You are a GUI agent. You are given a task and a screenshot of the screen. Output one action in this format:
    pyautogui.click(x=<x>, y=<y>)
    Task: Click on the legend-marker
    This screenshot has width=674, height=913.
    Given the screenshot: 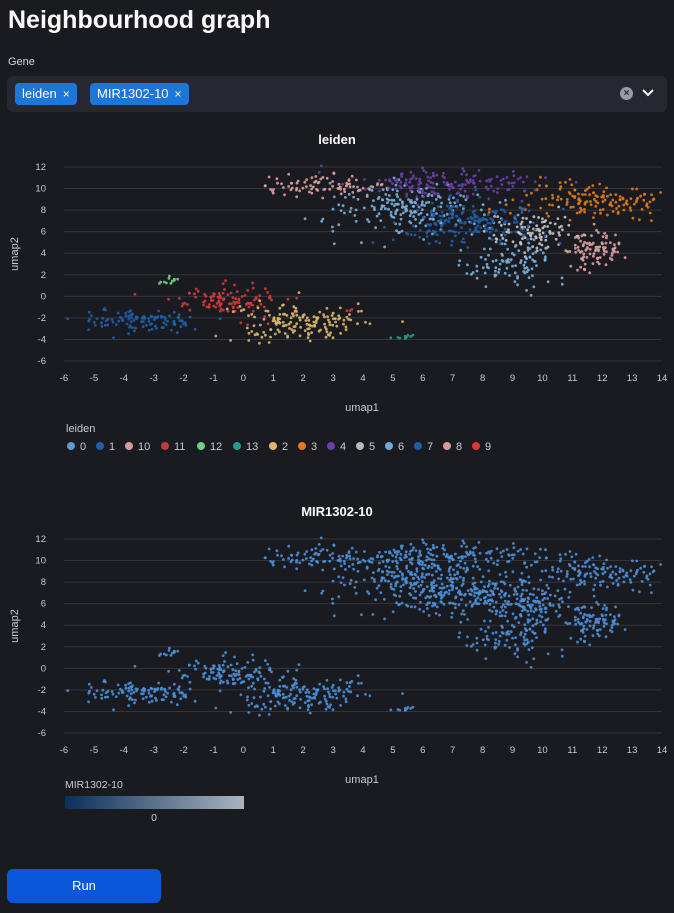 What is the action you would take?
    pyautogui.click(x=360, y=446)
    